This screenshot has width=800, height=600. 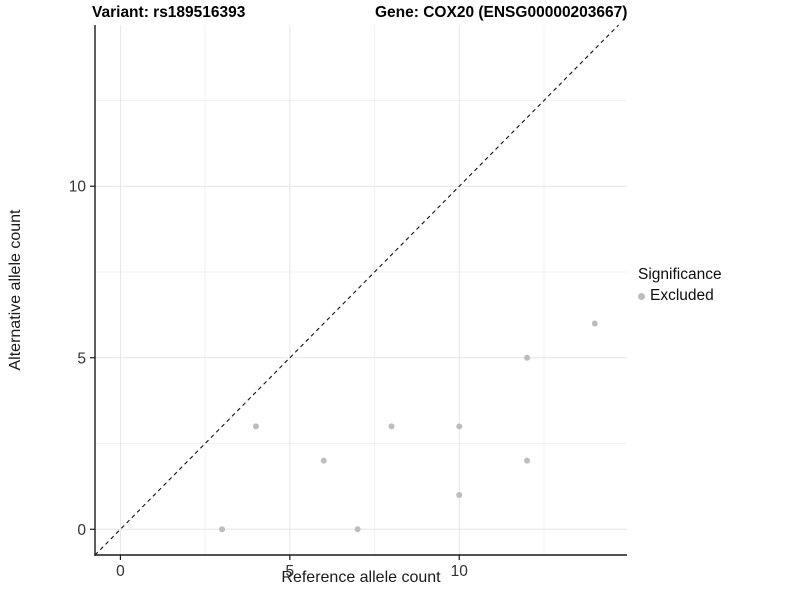 What do you see at coordinates (81, 530) in the screenshot?
I see `y-tick-label: 0` at bounding box center [81, 530].